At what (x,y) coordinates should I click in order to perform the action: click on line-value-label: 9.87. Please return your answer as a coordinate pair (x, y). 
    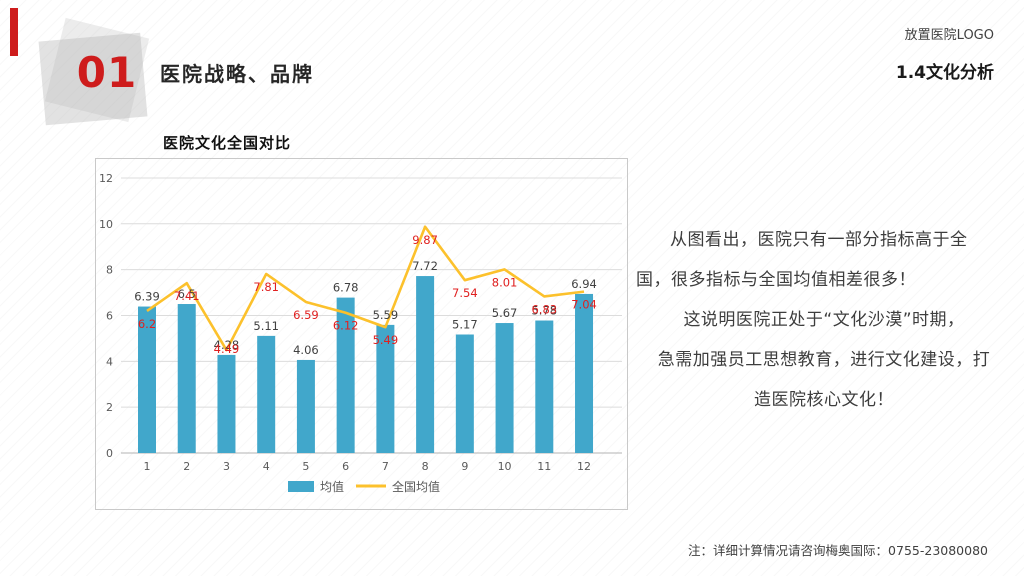
    Looking at the image, I should click on (425, 240).